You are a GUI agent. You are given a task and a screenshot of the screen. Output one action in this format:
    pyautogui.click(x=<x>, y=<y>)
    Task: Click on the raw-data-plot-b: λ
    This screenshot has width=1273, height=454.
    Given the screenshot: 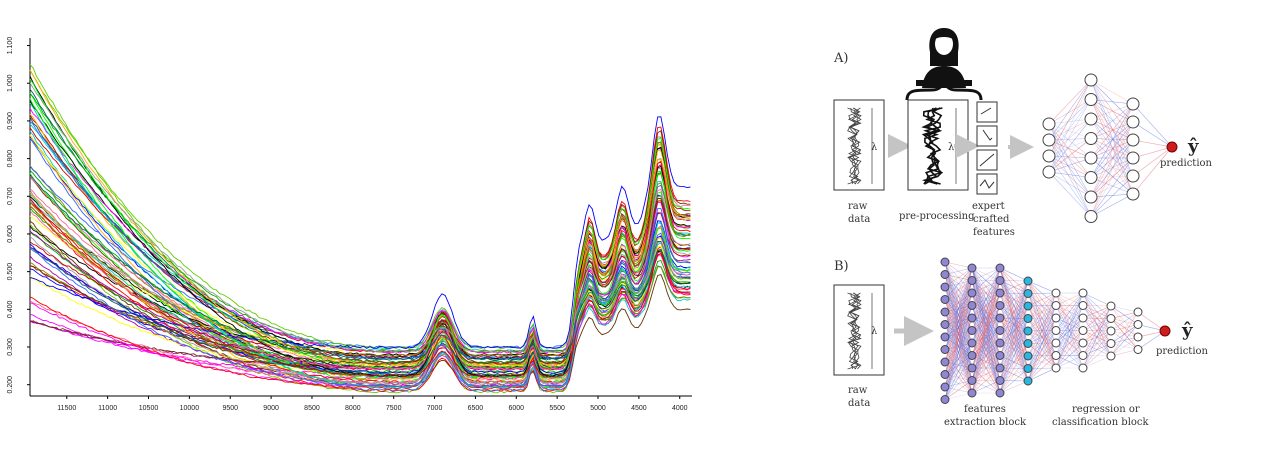 What is the action you would take?
    pyautogui.click(x=859, y=330)
    